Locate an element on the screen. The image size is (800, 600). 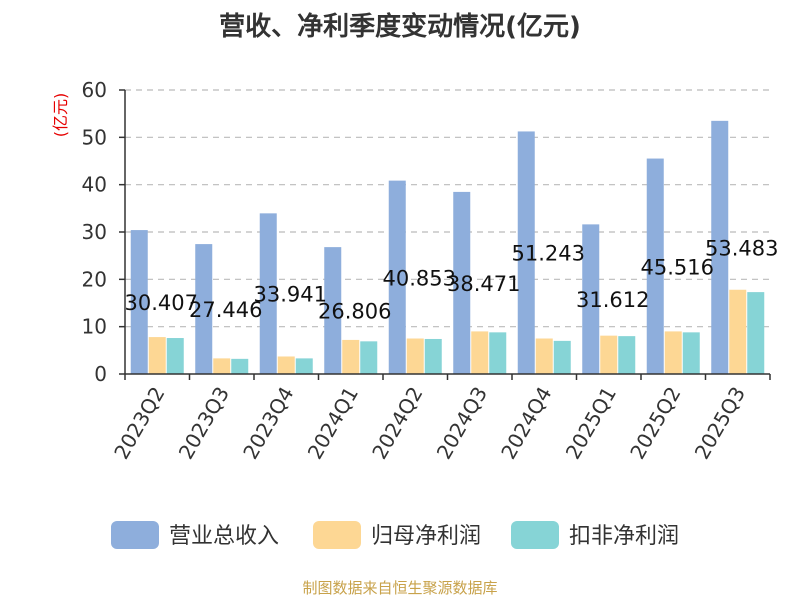
data-label: 40.853 is located at coordinates (419, 278).